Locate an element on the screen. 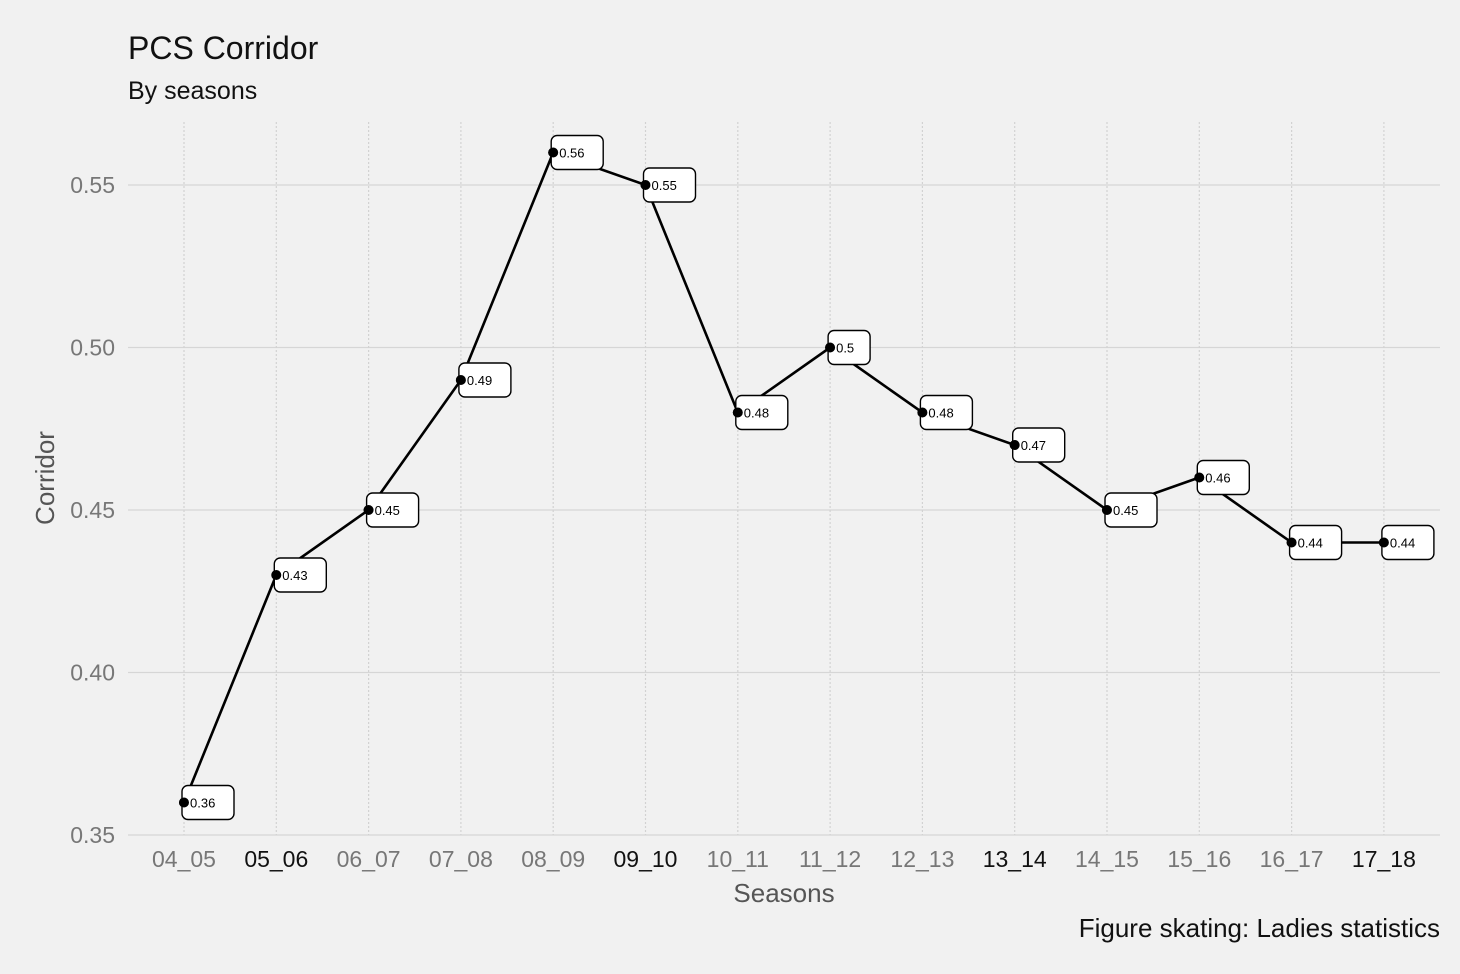 The width and height of the screenshot is (1460, 974). data-label: 0.5 is located at coordinates (848, 347).